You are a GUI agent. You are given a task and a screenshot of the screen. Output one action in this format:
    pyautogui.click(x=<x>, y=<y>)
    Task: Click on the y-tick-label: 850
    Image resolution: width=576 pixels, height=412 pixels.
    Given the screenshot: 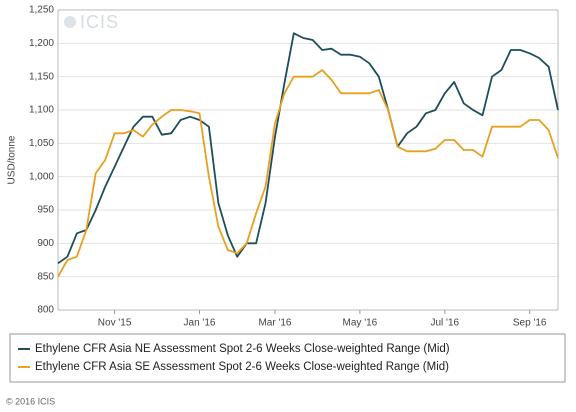 What is the action you would take?
    pyautogui.click(x=45, y=276)
    